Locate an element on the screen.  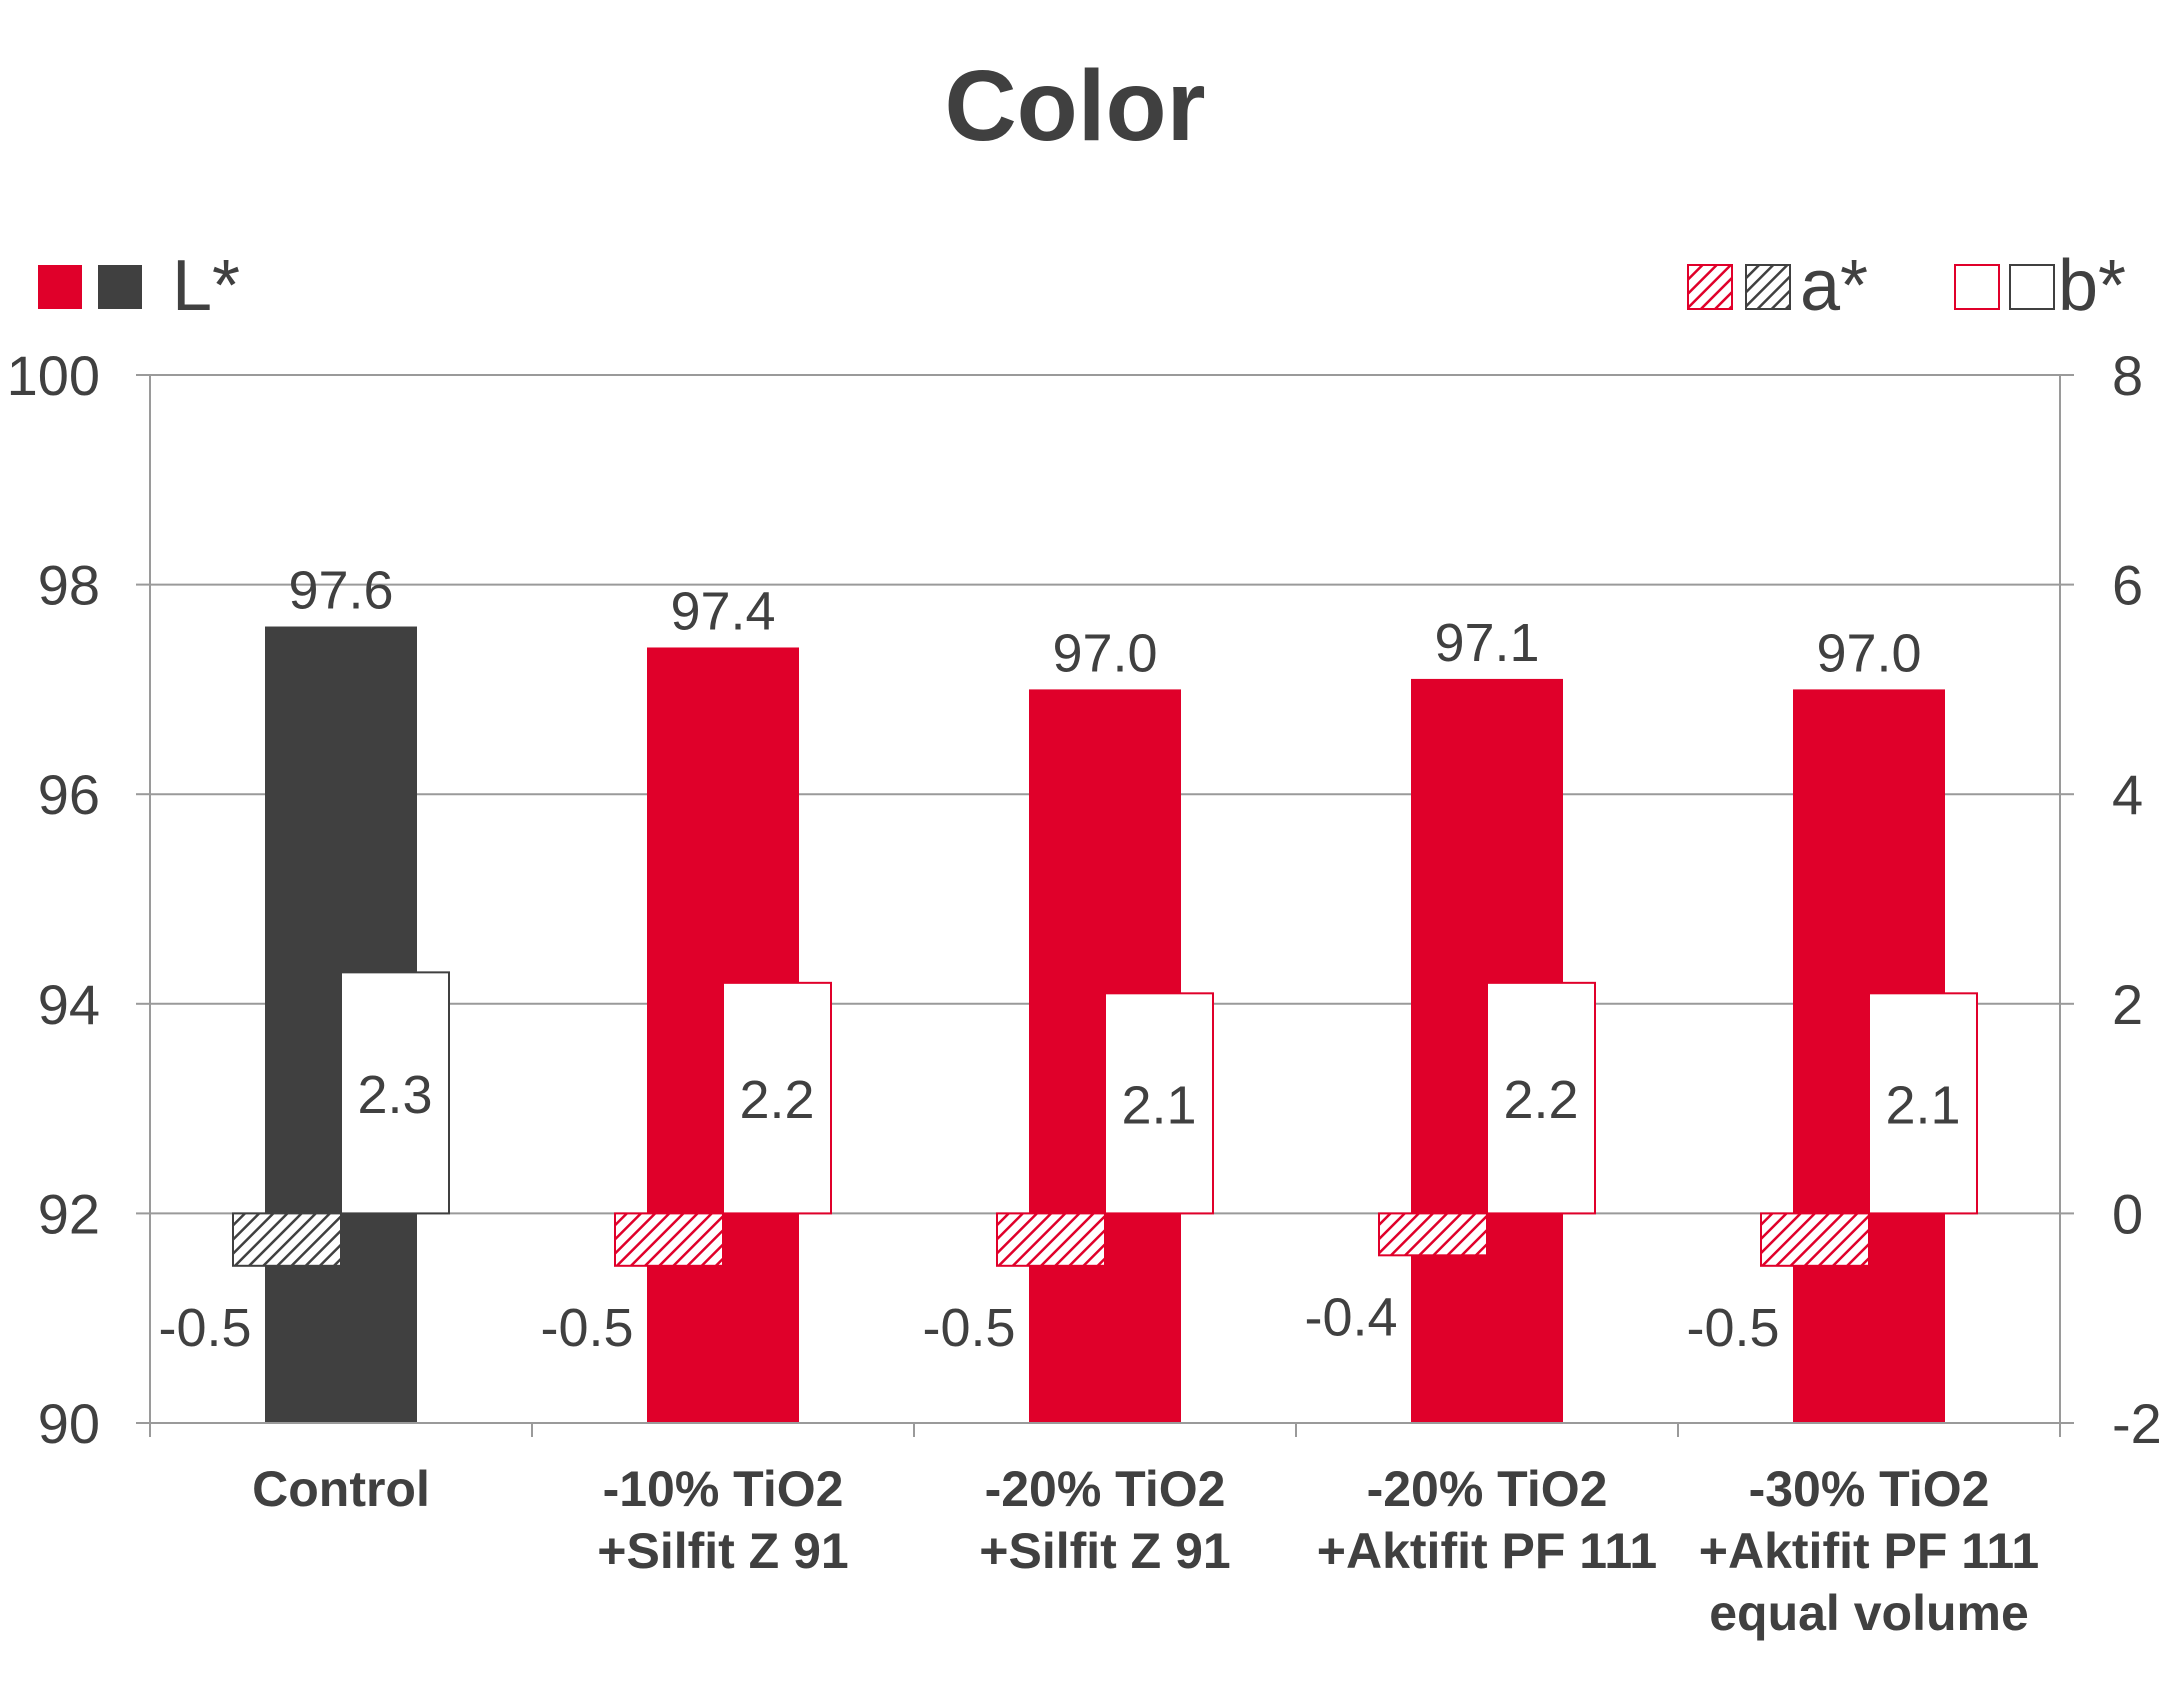
l-value-label: 97.1 is located at coordinates (1486, 643).